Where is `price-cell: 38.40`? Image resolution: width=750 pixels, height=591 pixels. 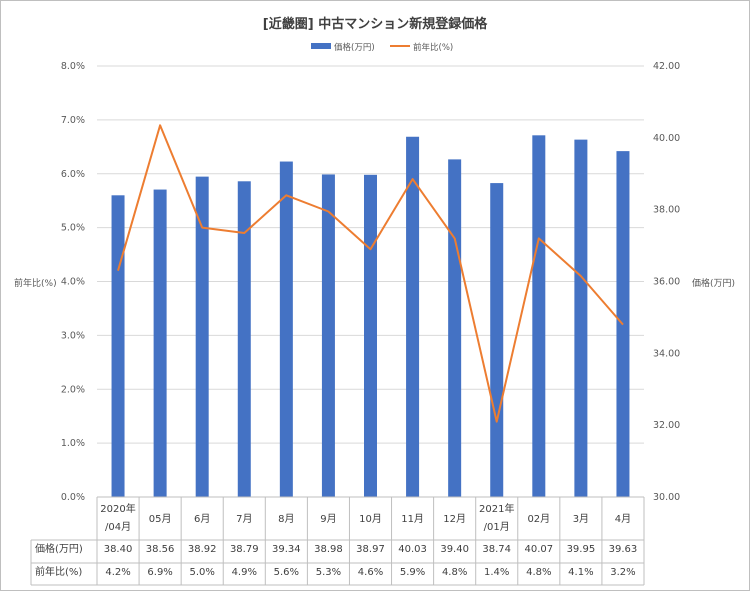 price-cell: 38.40 is located at coordinates (118, 549).